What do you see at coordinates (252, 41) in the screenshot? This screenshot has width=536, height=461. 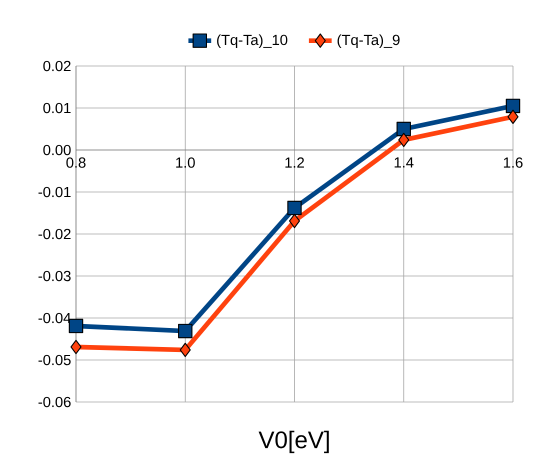 I see `legend-label: (Tq-Ta)_10` at bounding box center [252, 41].